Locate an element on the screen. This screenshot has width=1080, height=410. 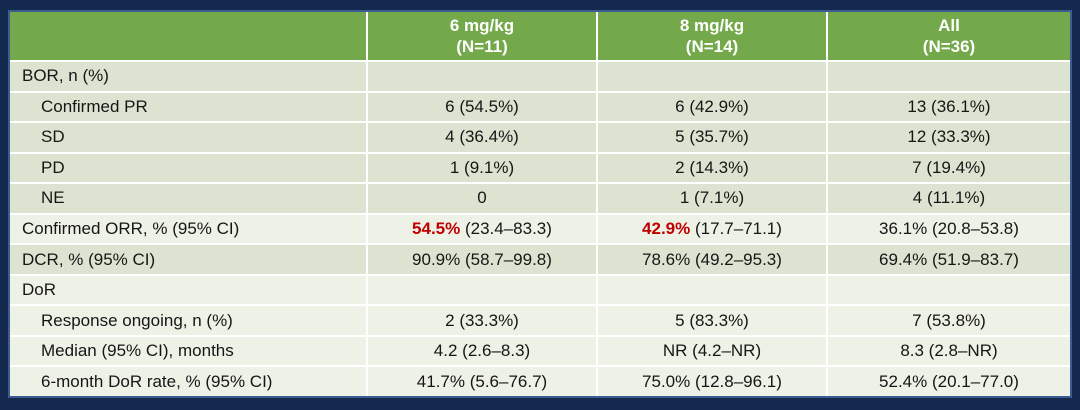
cell-value: 41.7% (5.6–76.7) is located at coordinates (483, 382).